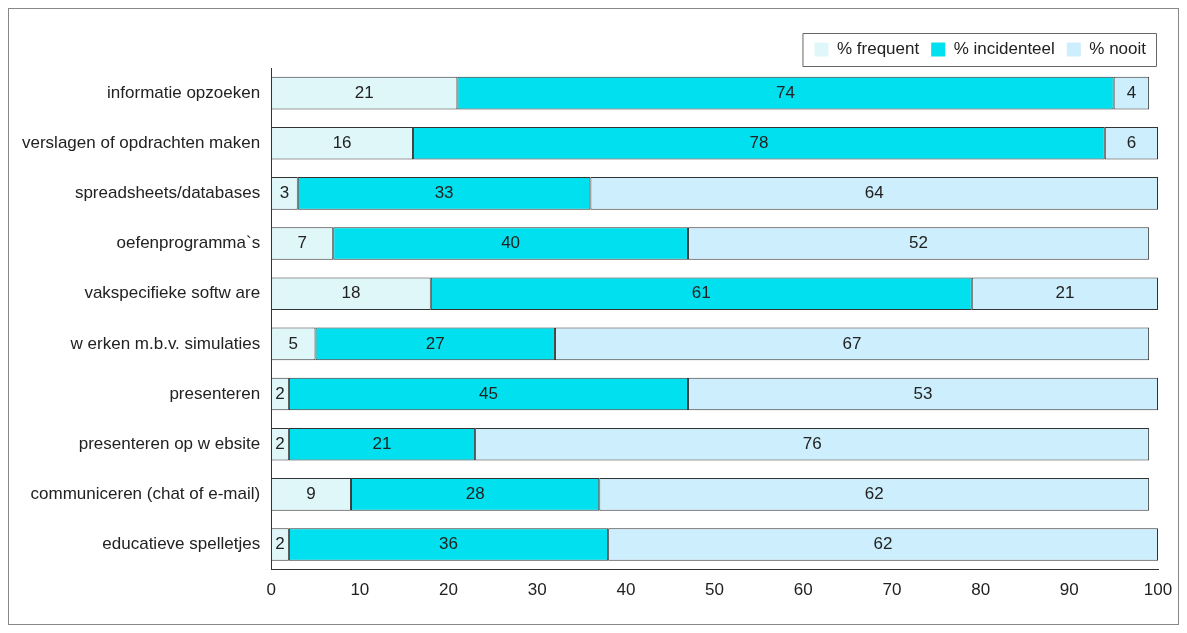 The image size is (1187, 633). Describe the element at coordinates (919, 243) in the screenshot. I see `data-label: 52` at that location.